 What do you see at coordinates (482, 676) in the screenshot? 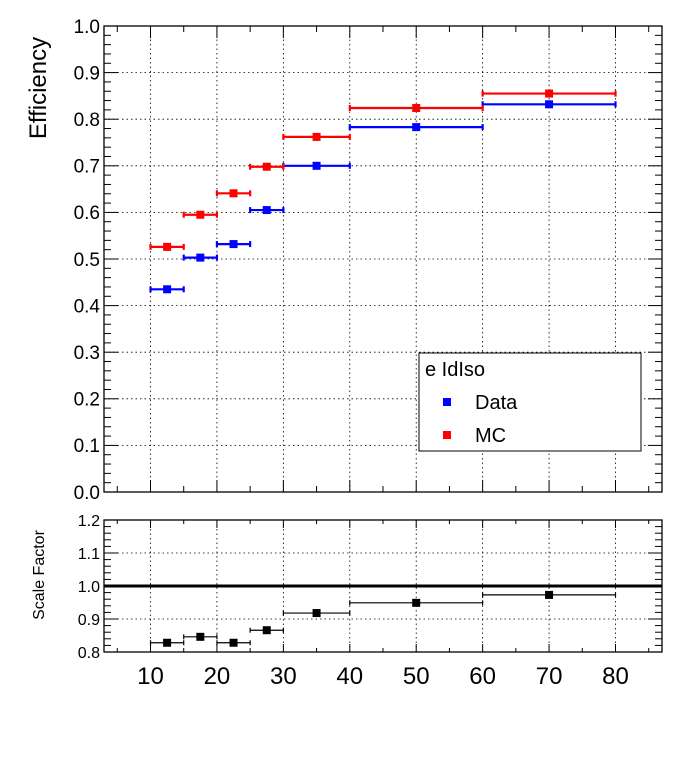
I see `x-tick-label: 60` at bounding box center [482, 676].